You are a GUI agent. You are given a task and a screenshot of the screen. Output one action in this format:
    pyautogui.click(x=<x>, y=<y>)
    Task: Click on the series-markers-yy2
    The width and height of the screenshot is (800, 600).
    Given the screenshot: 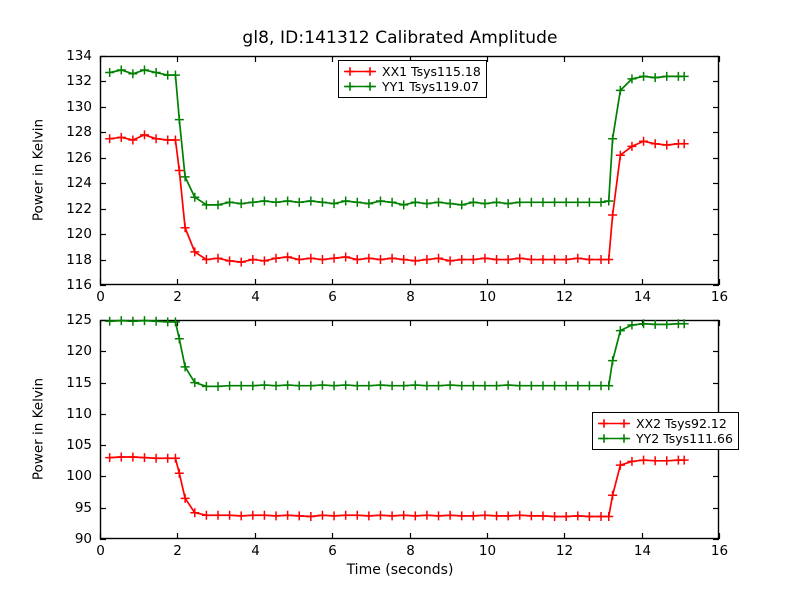 What is the action you would take?
    pyautogui.click(x=397, y=353)
    